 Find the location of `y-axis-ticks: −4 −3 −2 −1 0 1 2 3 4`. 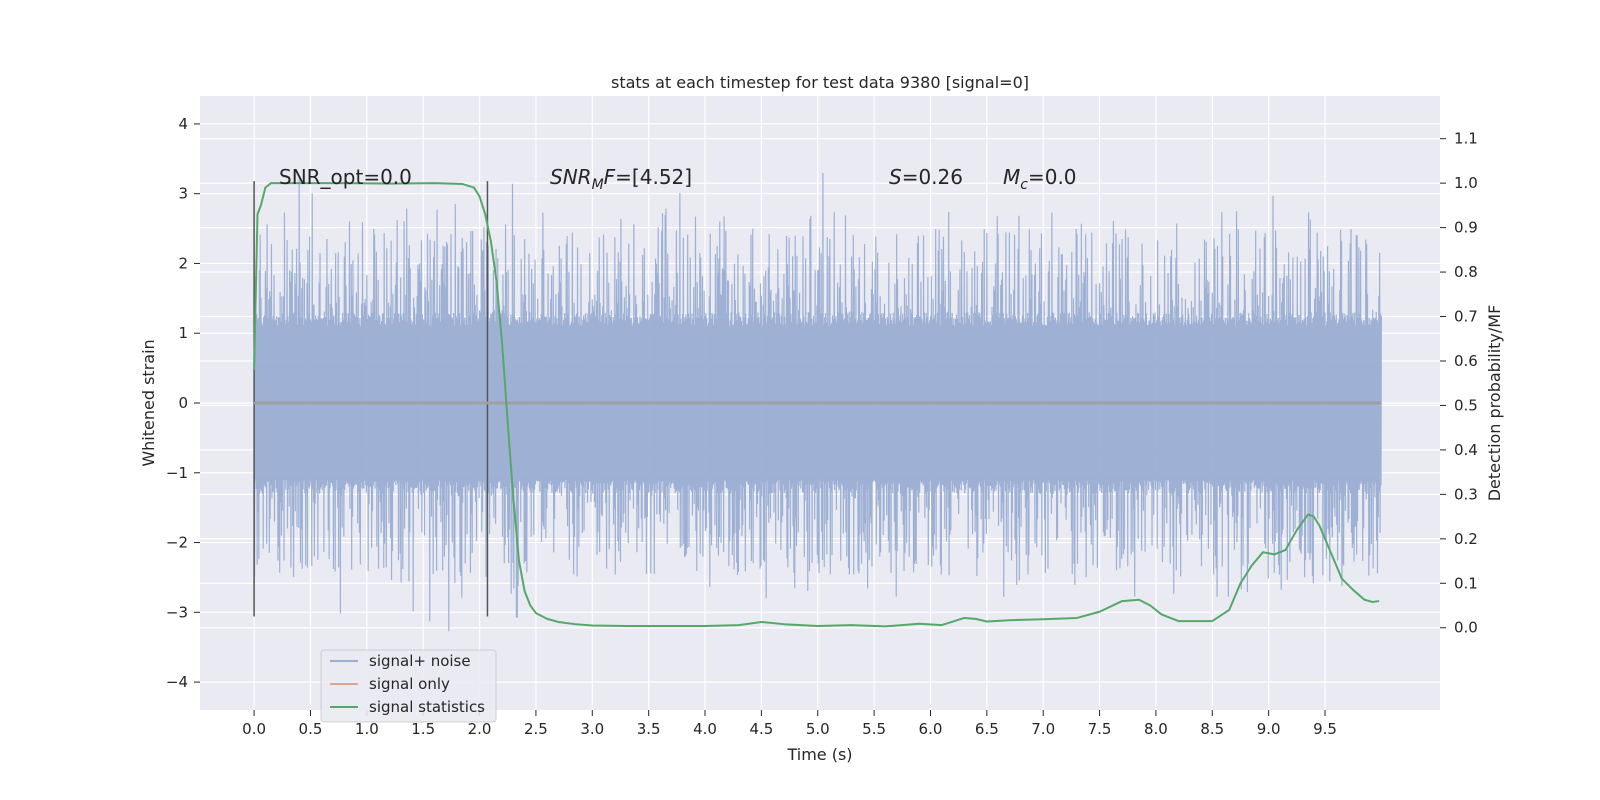

y-axis-ticks: −4 −3 −2 −1 0 1 2 3 4 is located at coordinates (183, 403).